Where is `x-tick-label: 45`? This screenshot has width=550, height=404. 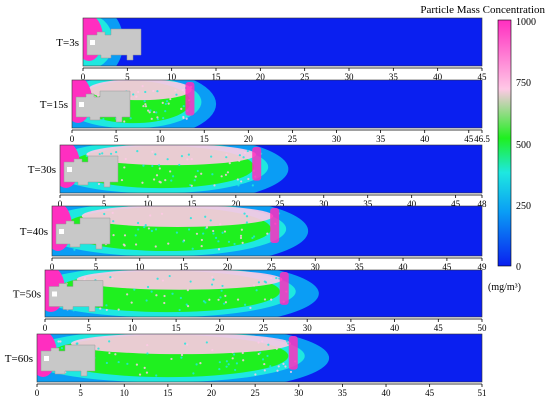 x-tick-label: 45 is located at coordinates (447, 267).